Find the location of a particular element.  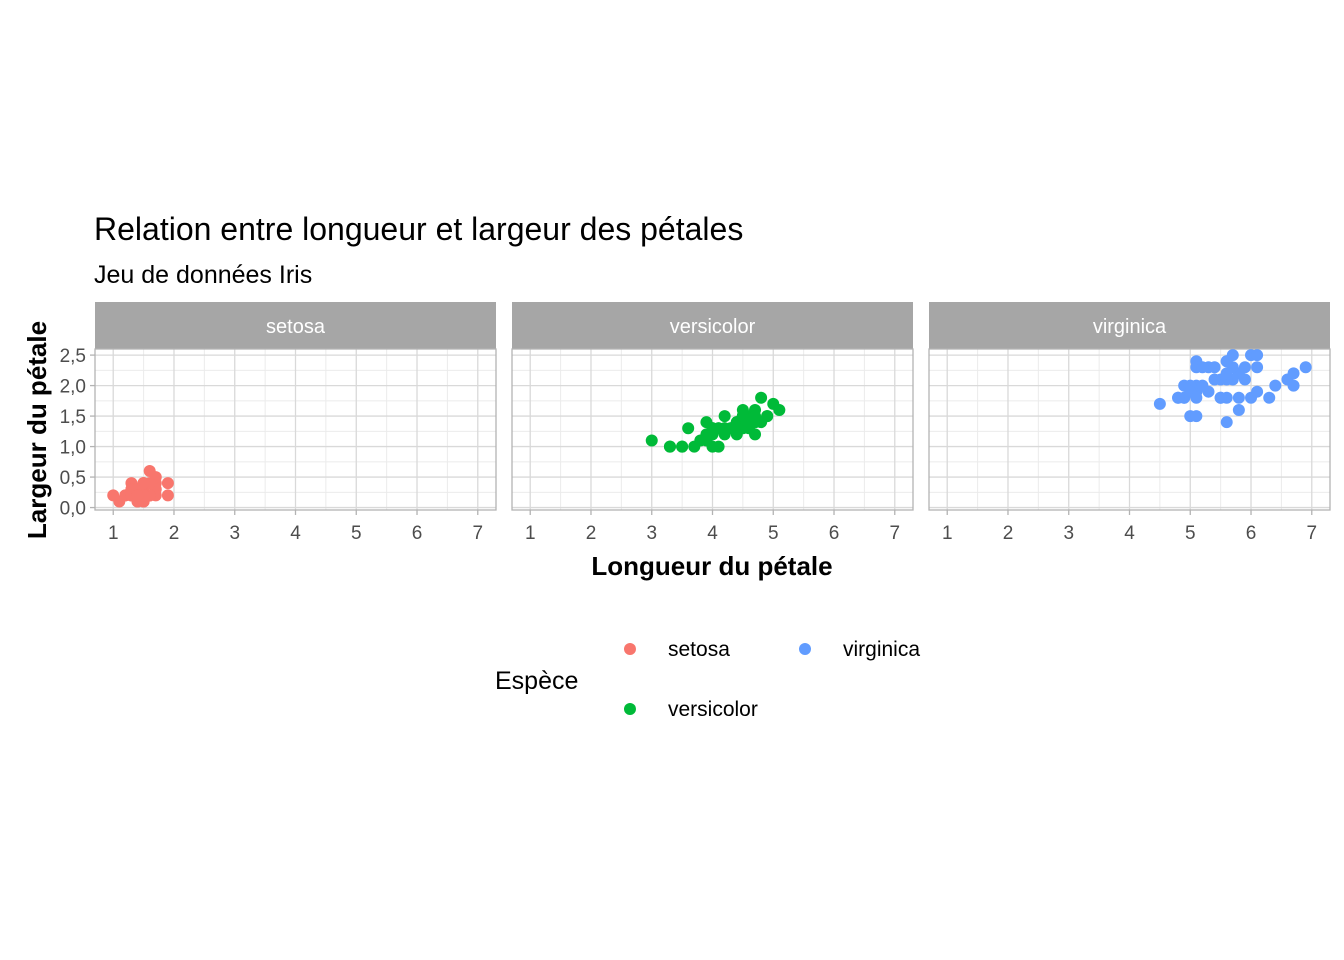

legend: Espèce setosa versicolor virginica is located at coordinates (707, 679).